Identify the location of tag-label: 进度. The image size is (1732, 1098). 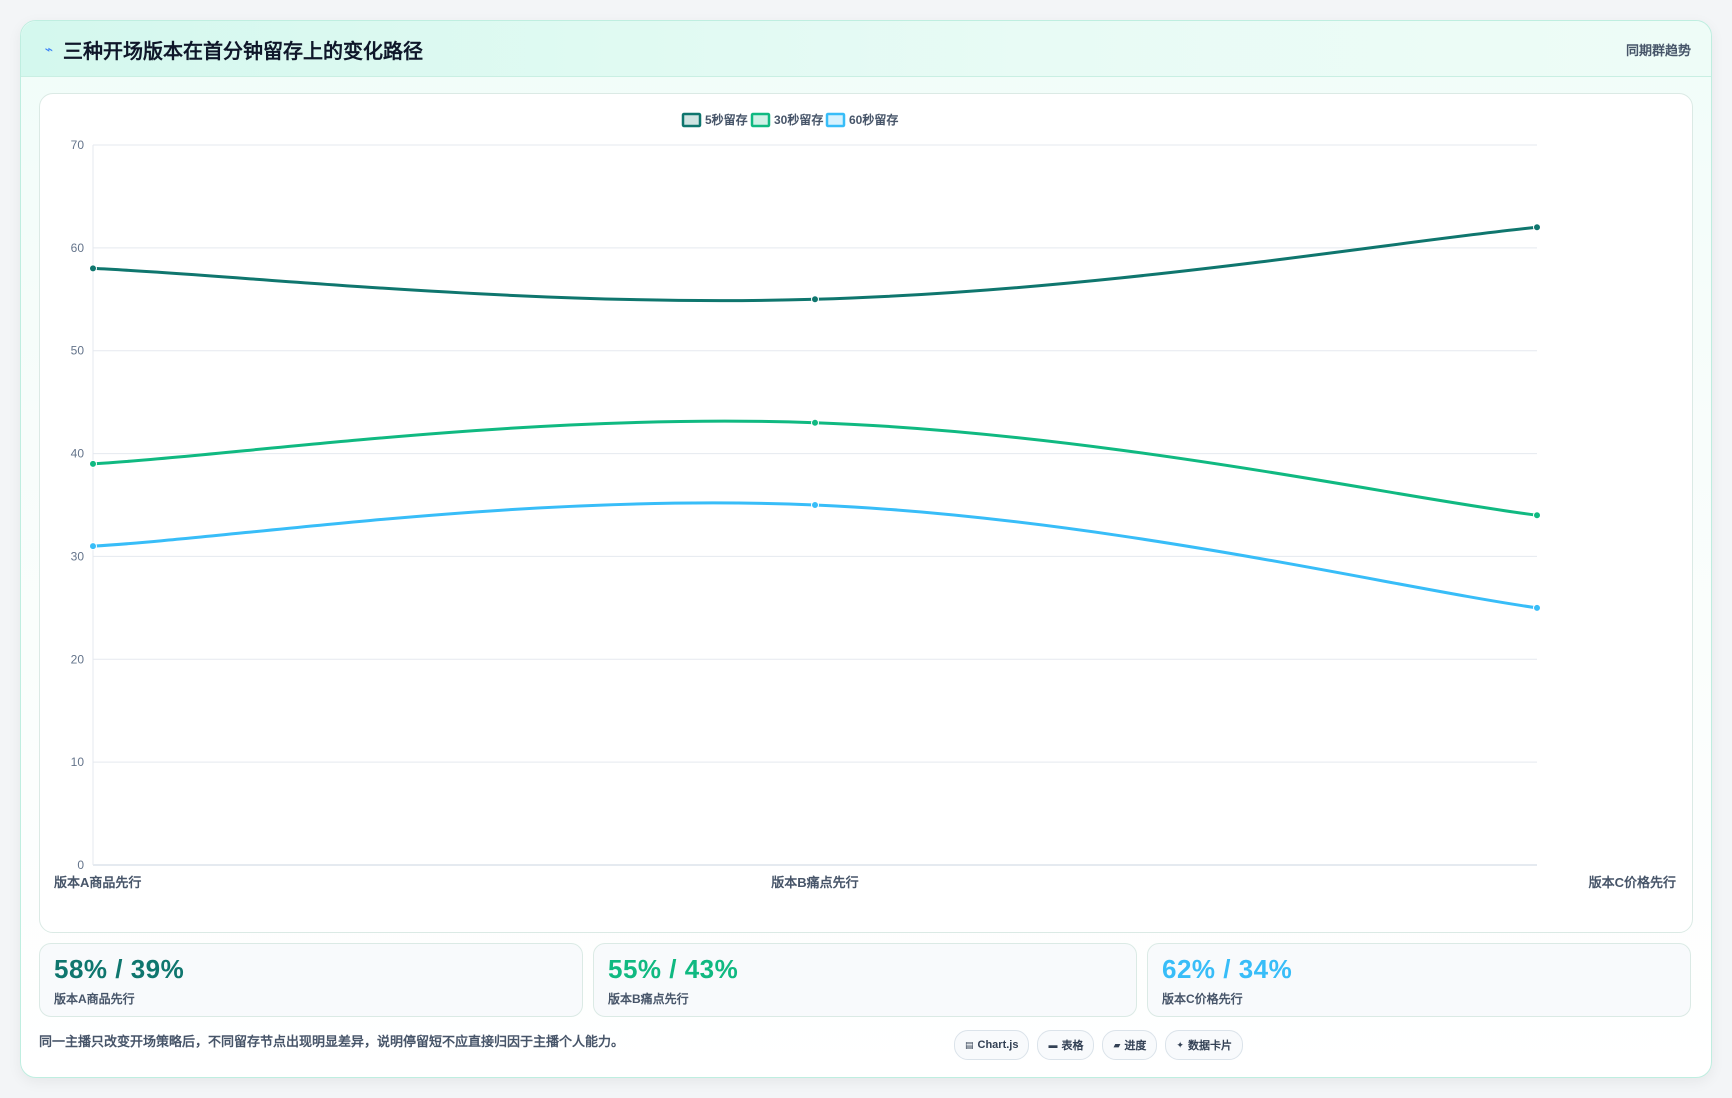
(1135, 1046).